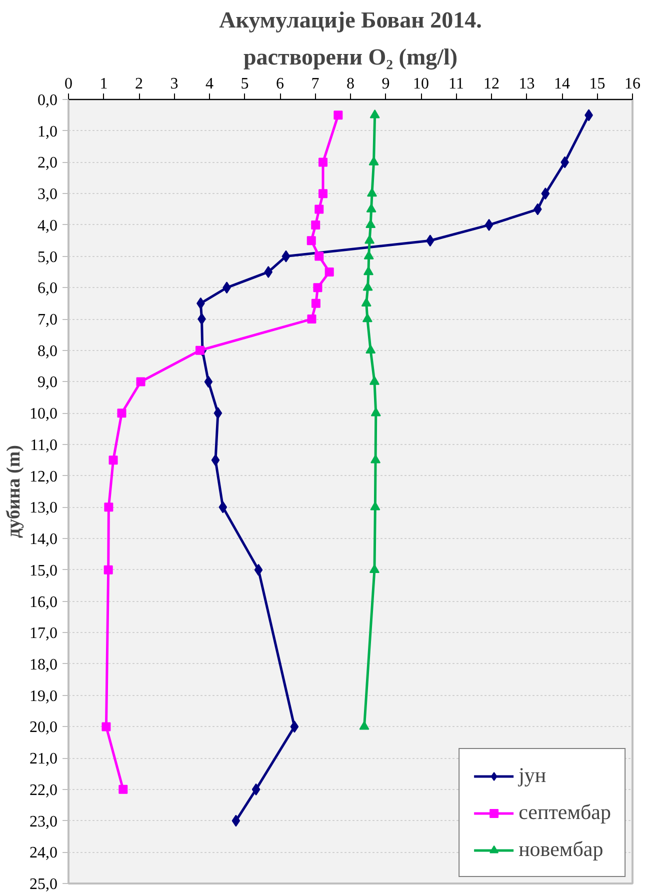  What do you see at coordinates (44, 539) in the screenshot?
I see `y-tick-label: 14,0` at bounding box center [44, 539].